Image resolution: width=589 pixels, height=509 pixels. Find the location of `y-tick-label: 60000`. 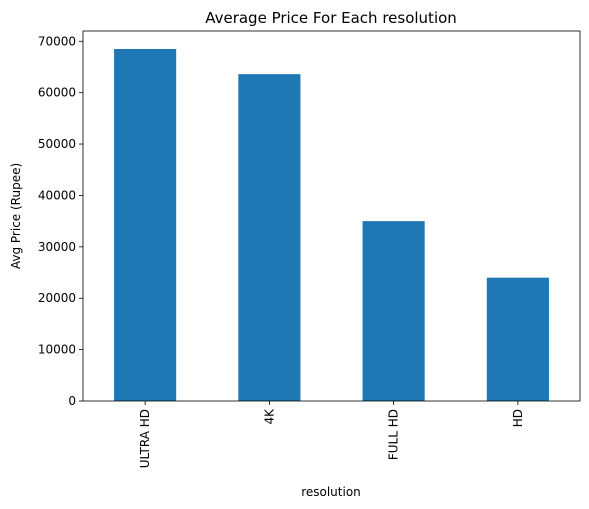

y-tick-label: 60000 is located at coordinates (57, 93).